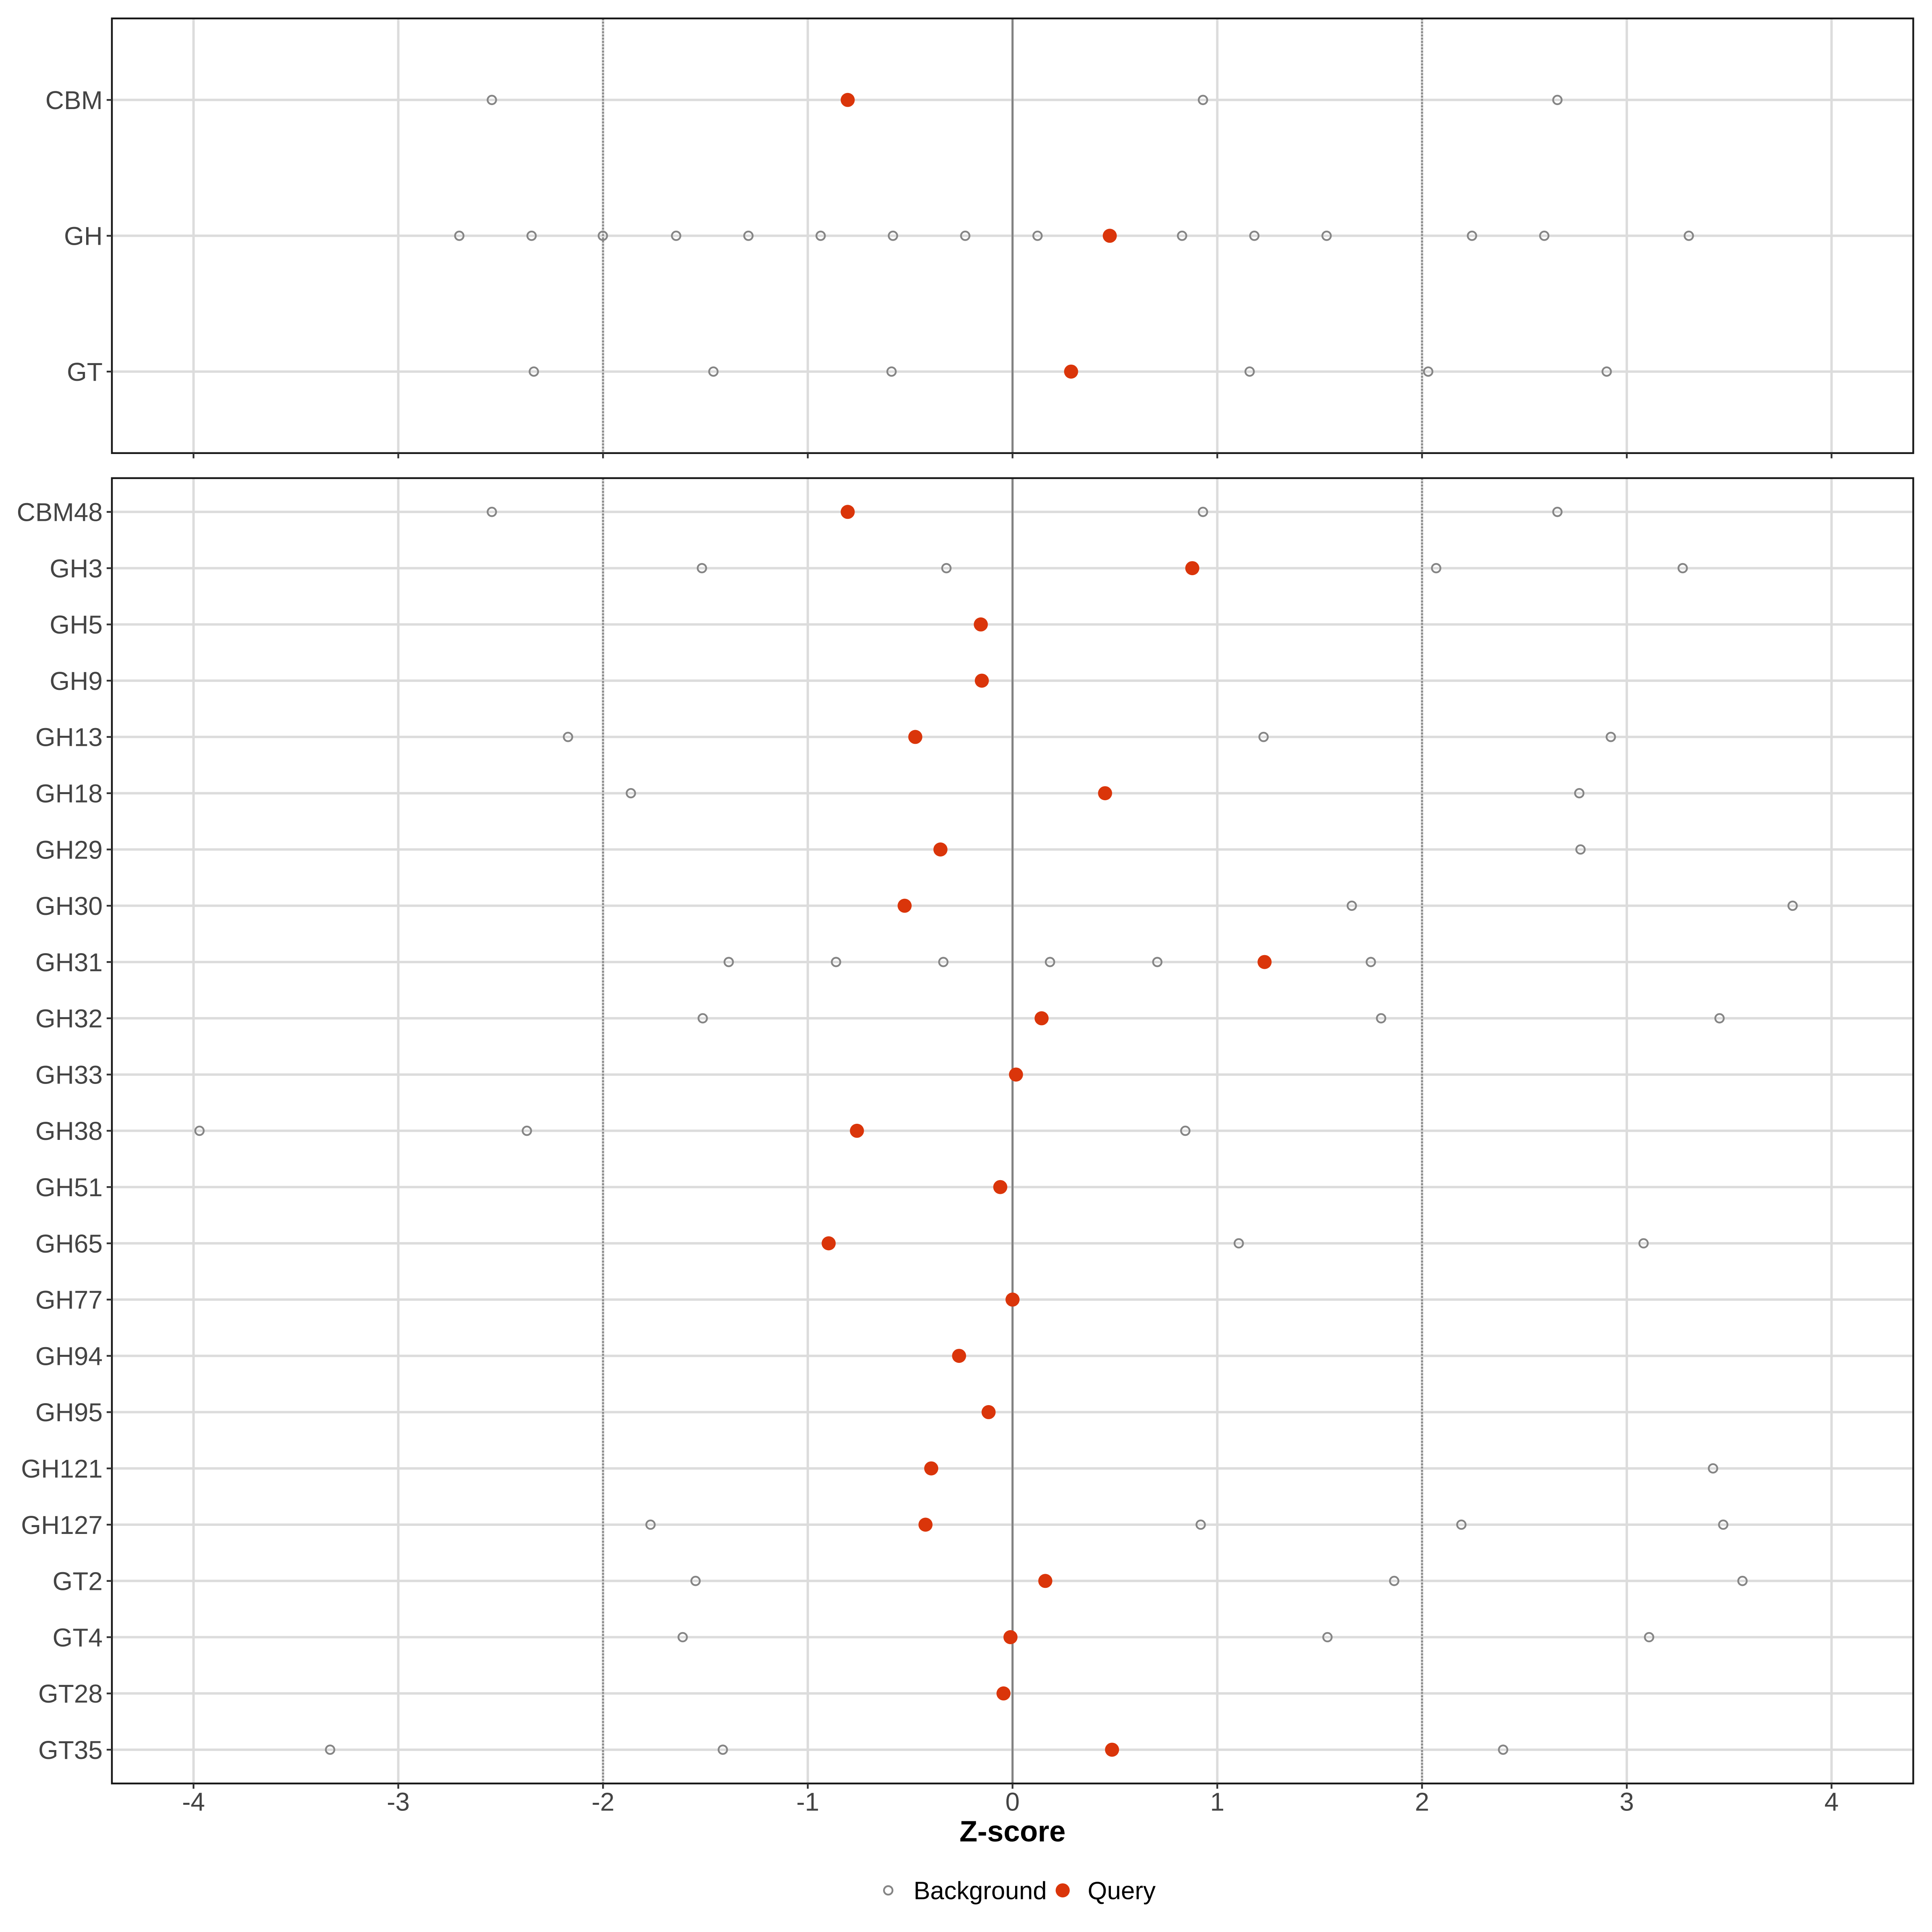 The width and height of the screenshot is (1932, 1932). I want to click on svg-text: GH, so click(83, 236).